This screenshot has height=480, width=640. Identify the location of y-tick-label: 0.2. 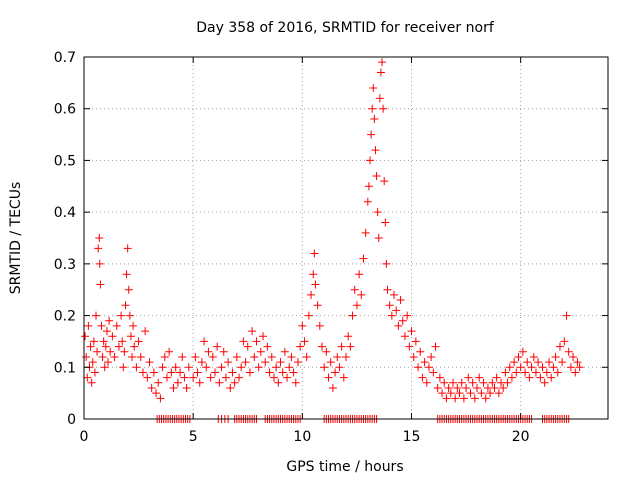
(65, 317).